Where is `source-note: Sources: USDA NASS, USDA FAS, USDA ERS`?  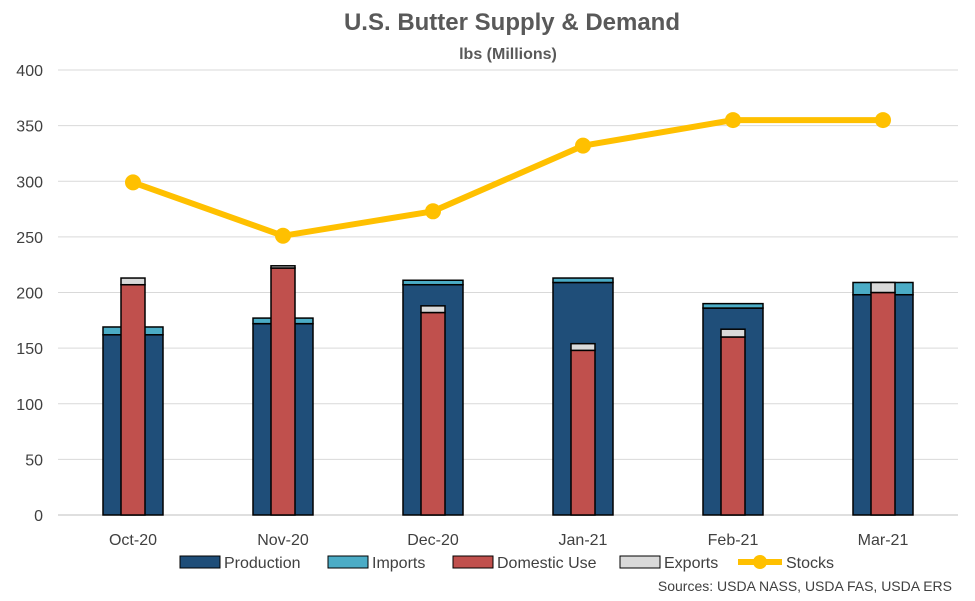 source-note: Sources: USDA NASS, USDA FAS, USDA ERS is located at coordinates (805, 586).